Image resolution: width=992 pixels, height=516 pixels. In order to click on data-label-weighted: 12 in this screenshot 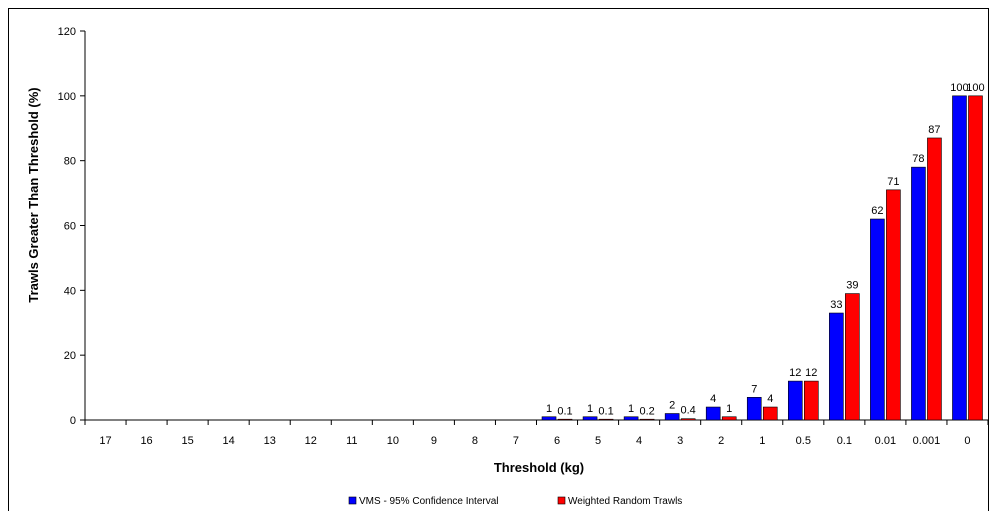, I will do `click(811, 373)`.